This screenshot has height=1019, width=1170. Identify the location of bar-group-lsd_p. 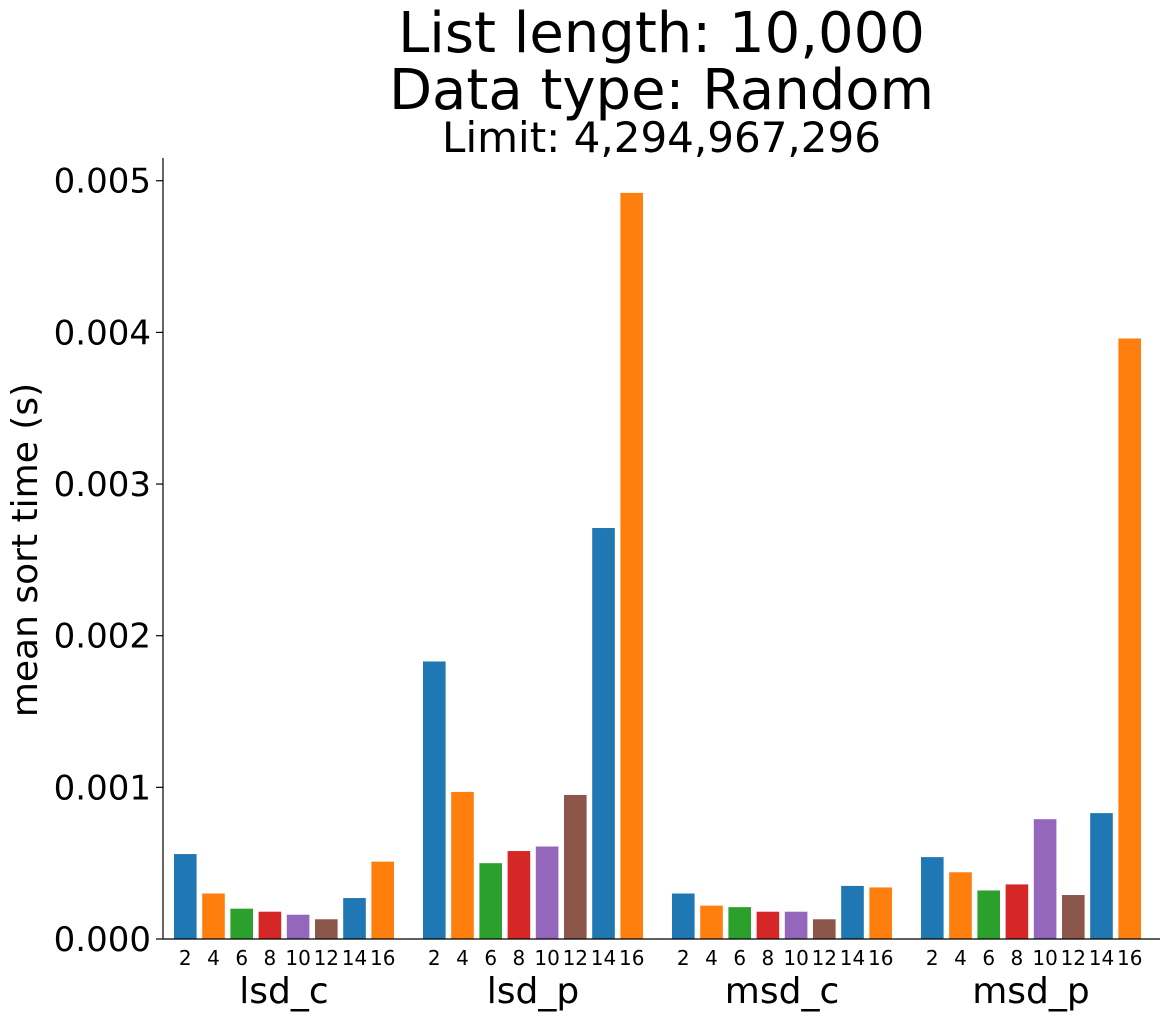
(533, 565).